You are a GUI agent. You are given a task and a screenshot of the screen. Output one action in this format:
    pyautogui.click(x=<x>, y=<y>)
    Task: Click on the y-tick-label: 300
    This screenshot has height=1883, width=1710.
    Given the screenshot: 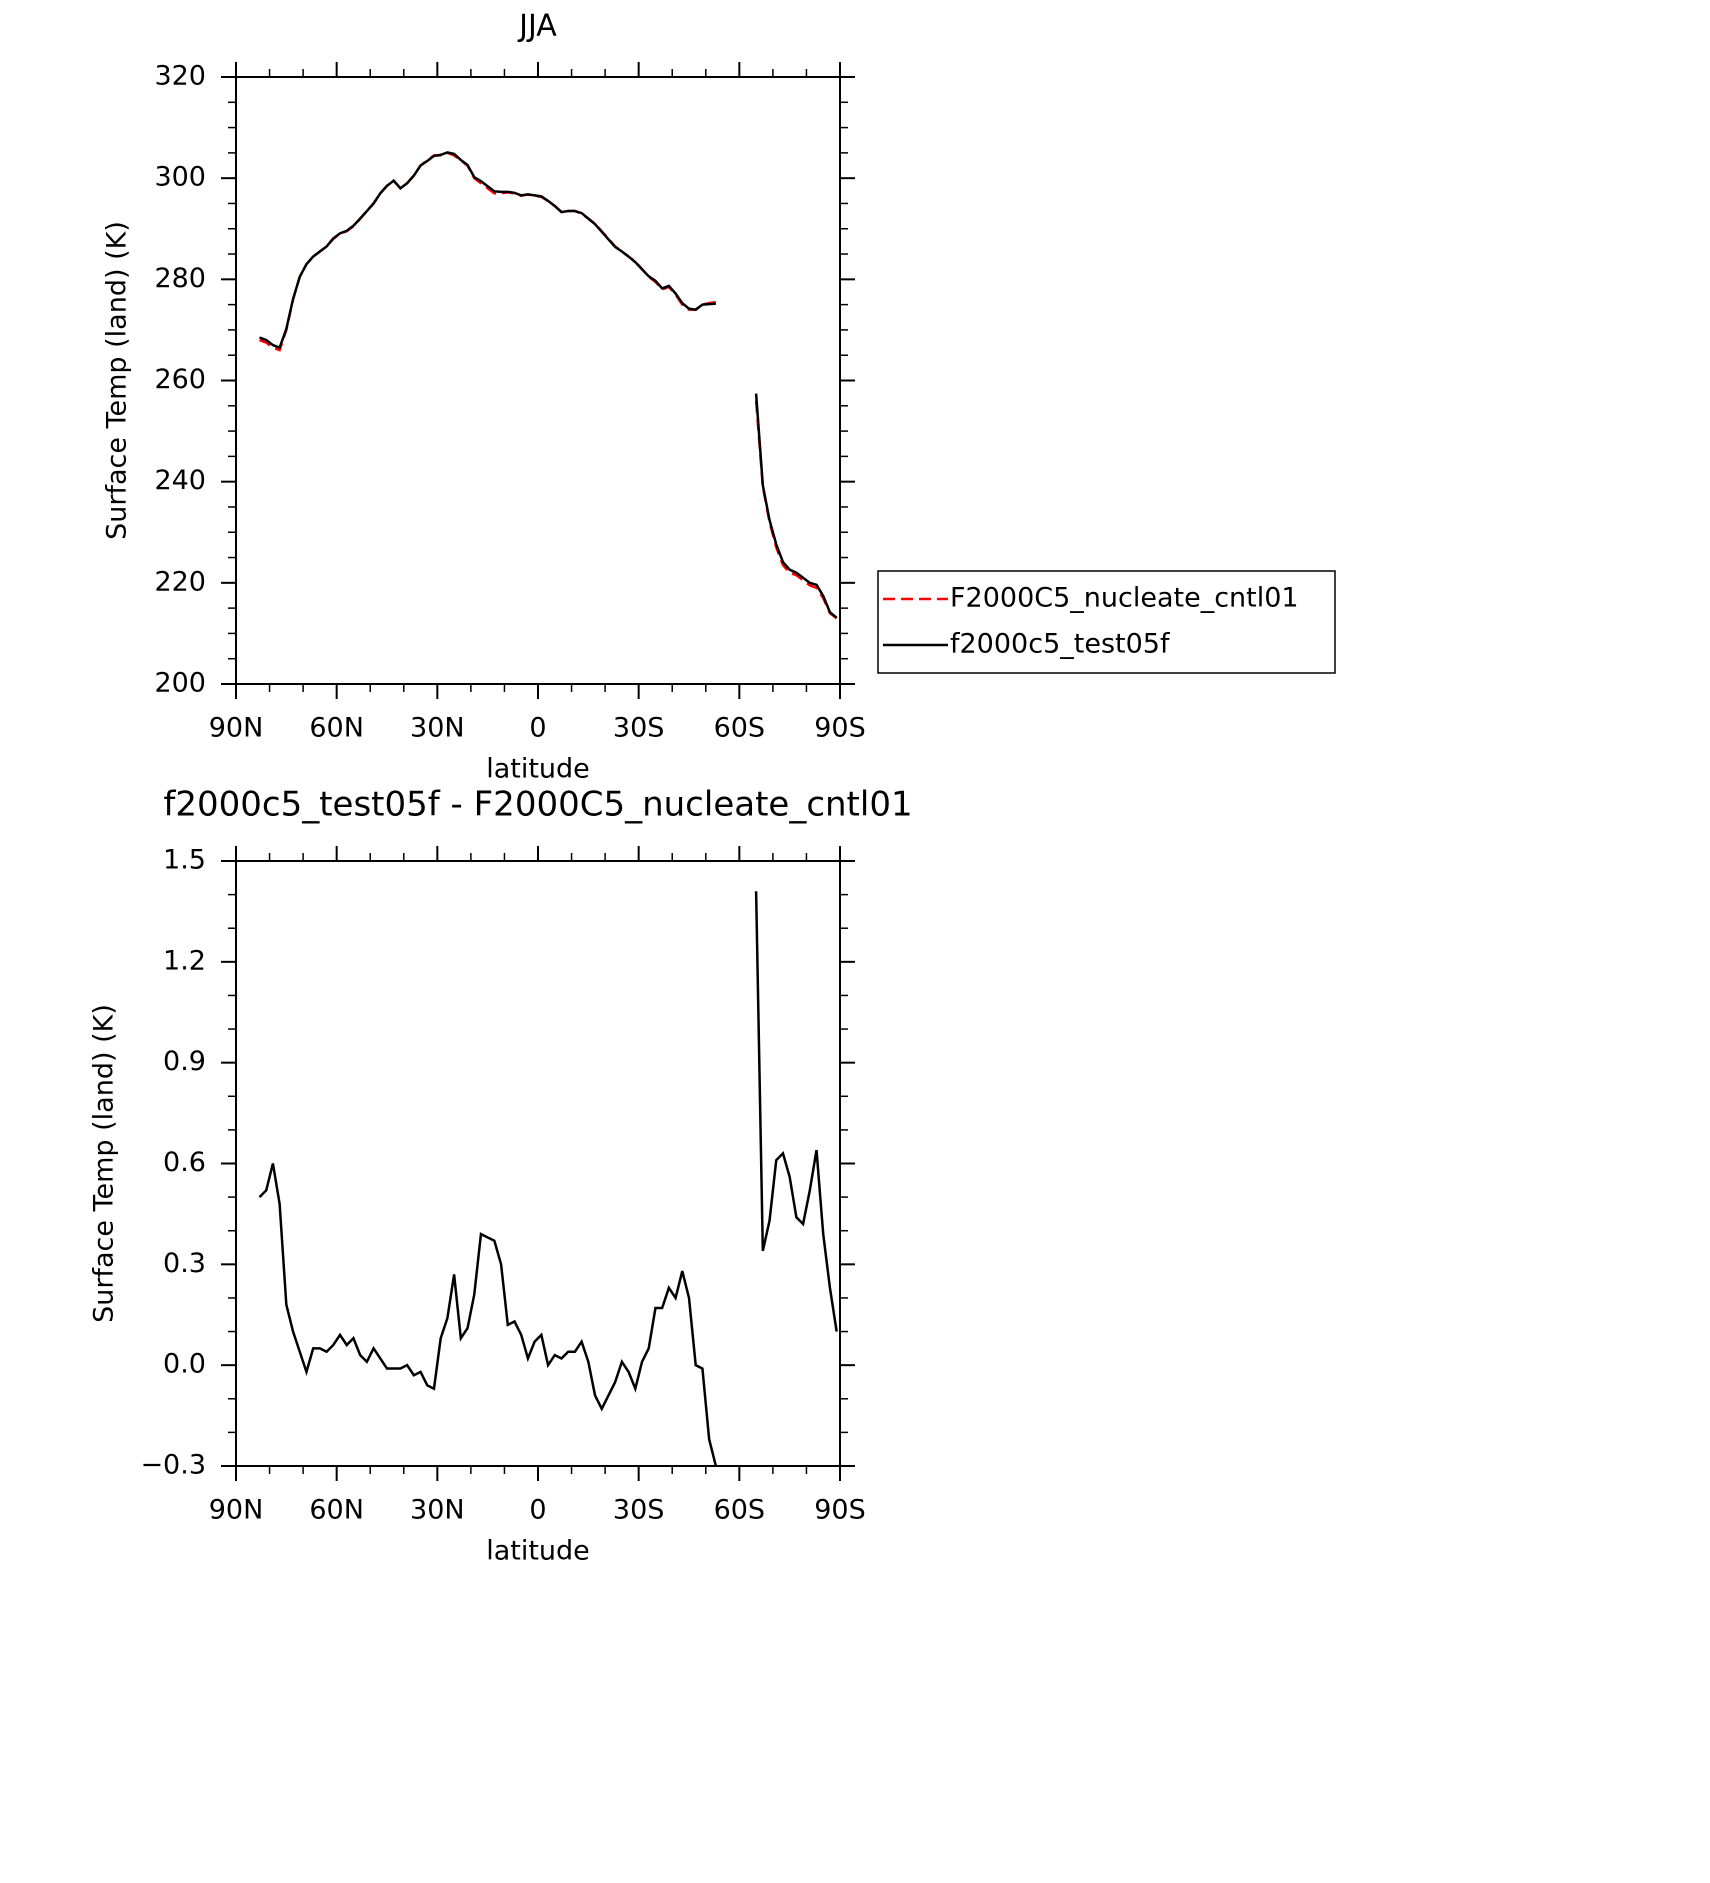 What is the action you would take?
    pyautogui.click(x=180, y=177)
    